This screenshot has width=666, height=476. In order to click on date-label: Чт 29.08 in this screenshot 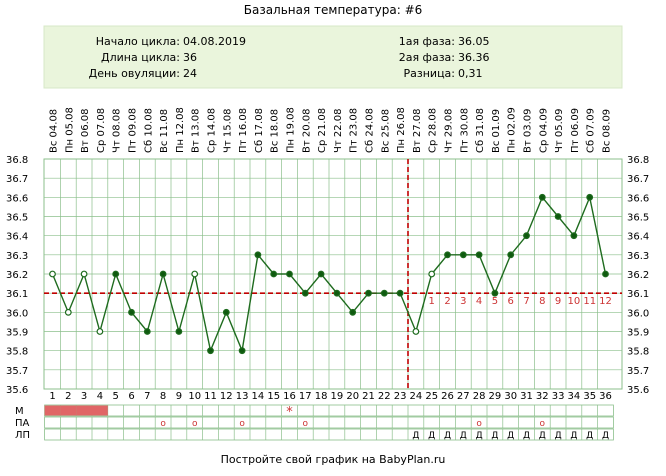, I will do `click(449, 131)`.